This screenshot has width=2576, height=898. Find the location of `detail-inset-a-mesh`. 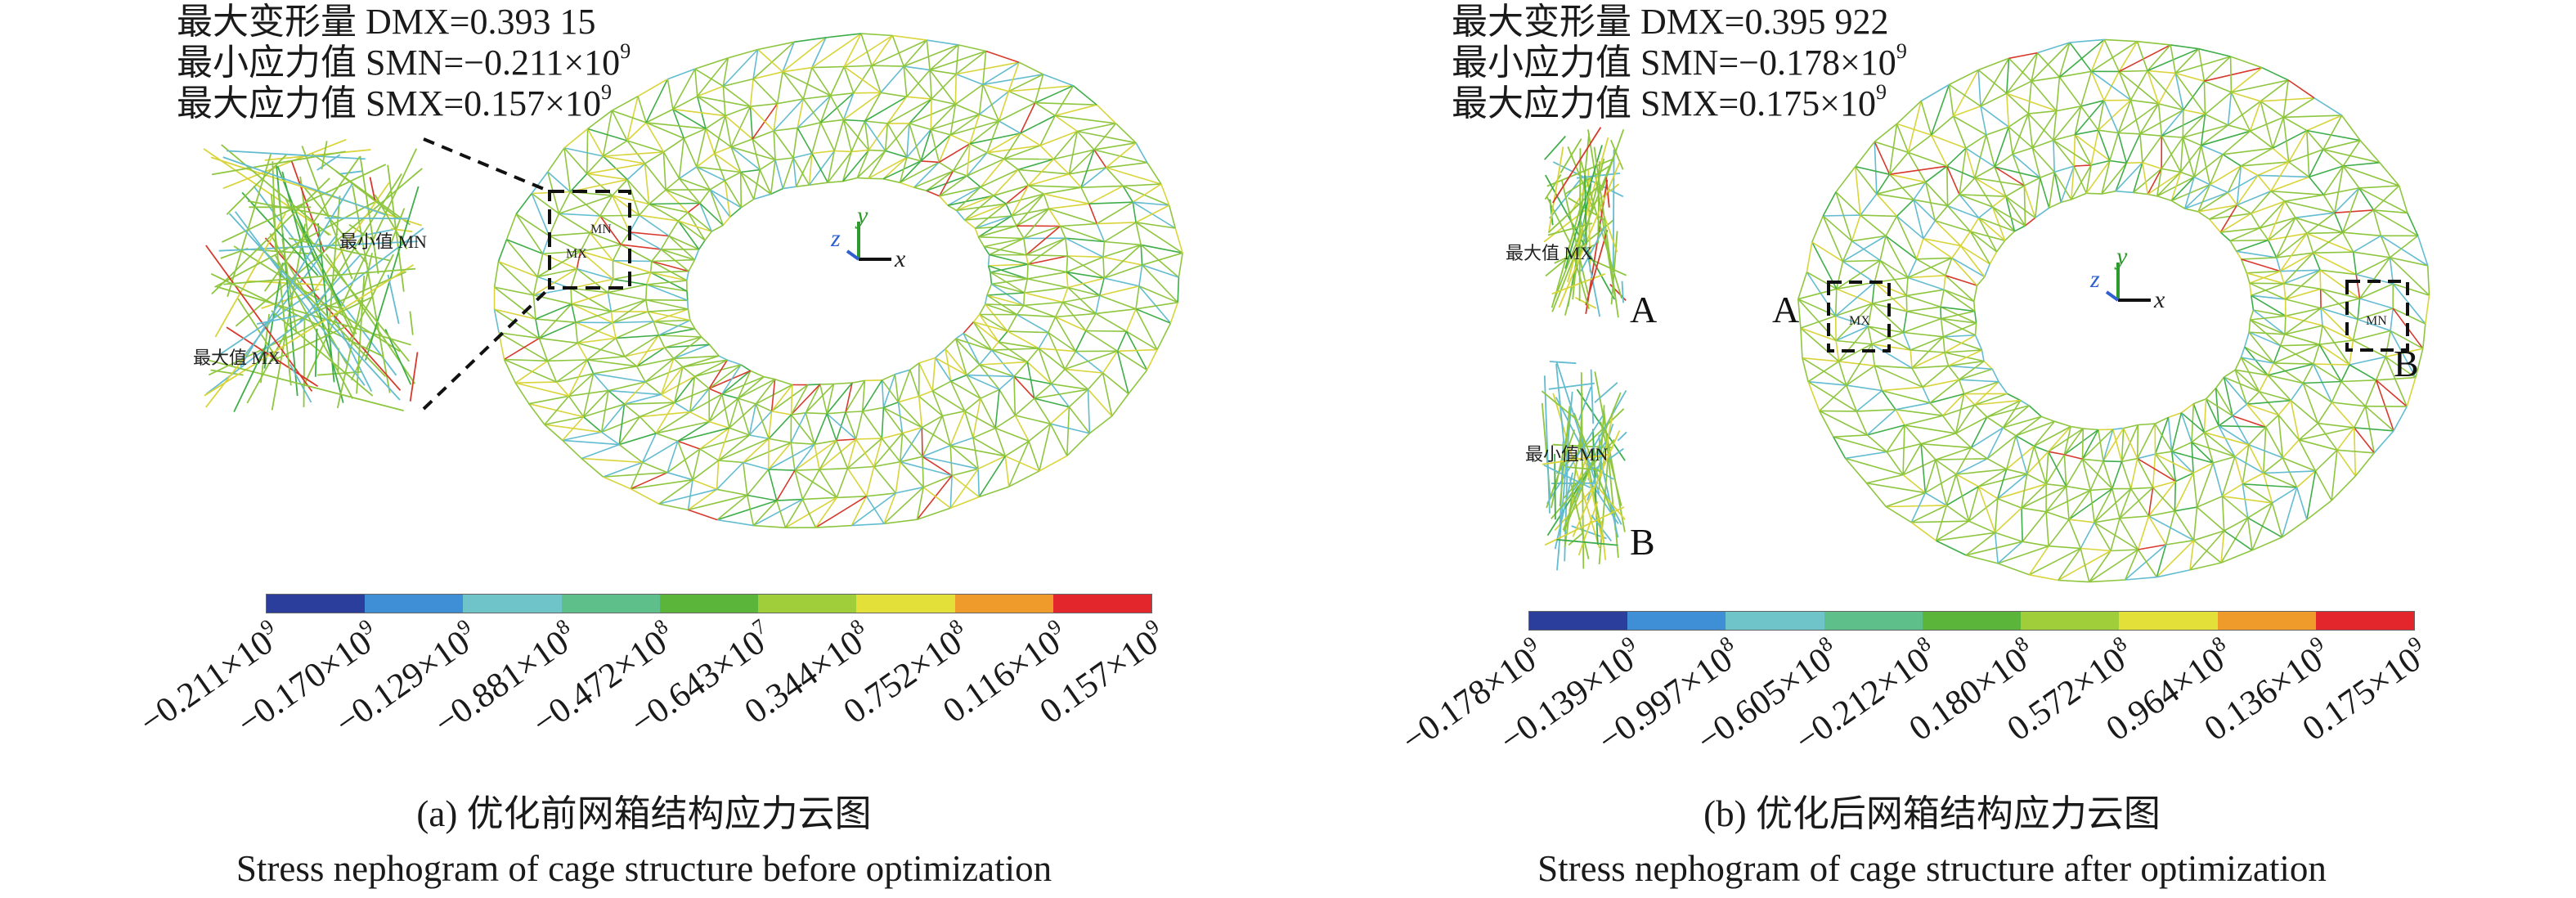

detail-inset-a-mesh is located at coordinates (1585, 223).